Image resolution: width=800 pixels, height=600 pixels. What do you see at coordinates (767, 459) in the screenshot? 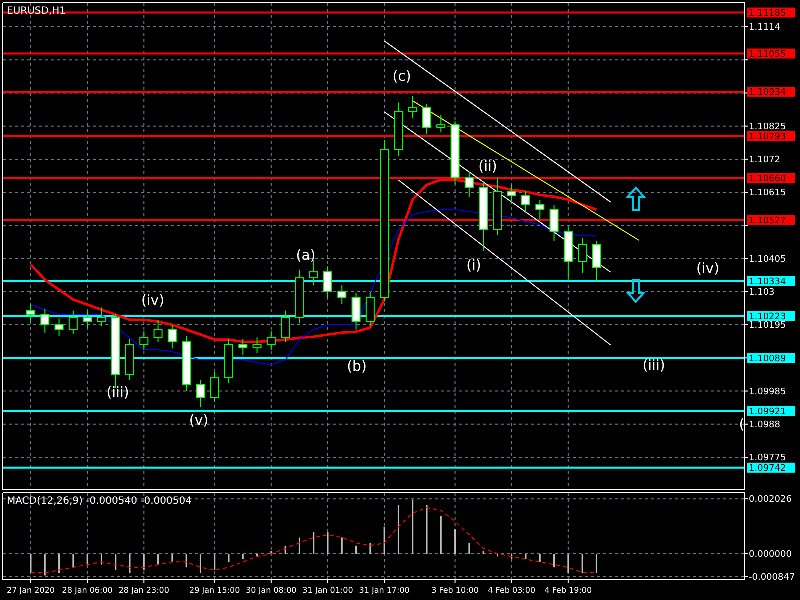
I see `y-tick-label: 1.09775` at bounding box center [767, 459].